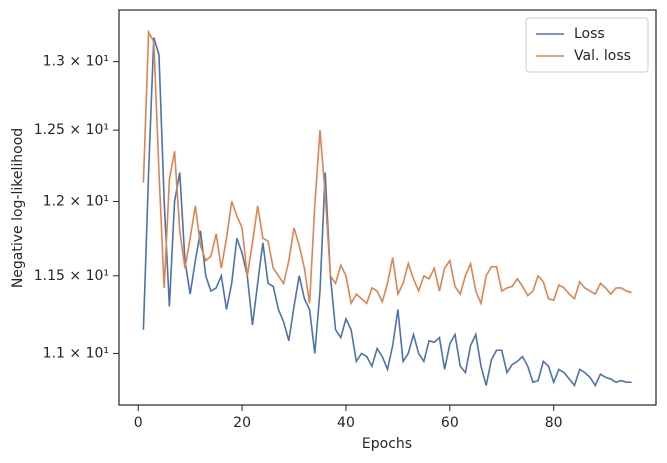 The height and width of the screenshot is (463, 667). What do you see at coordinates (138, 423) in the screenshot?
I see `x-tick-label: 0` at bounding box center [138, 423].